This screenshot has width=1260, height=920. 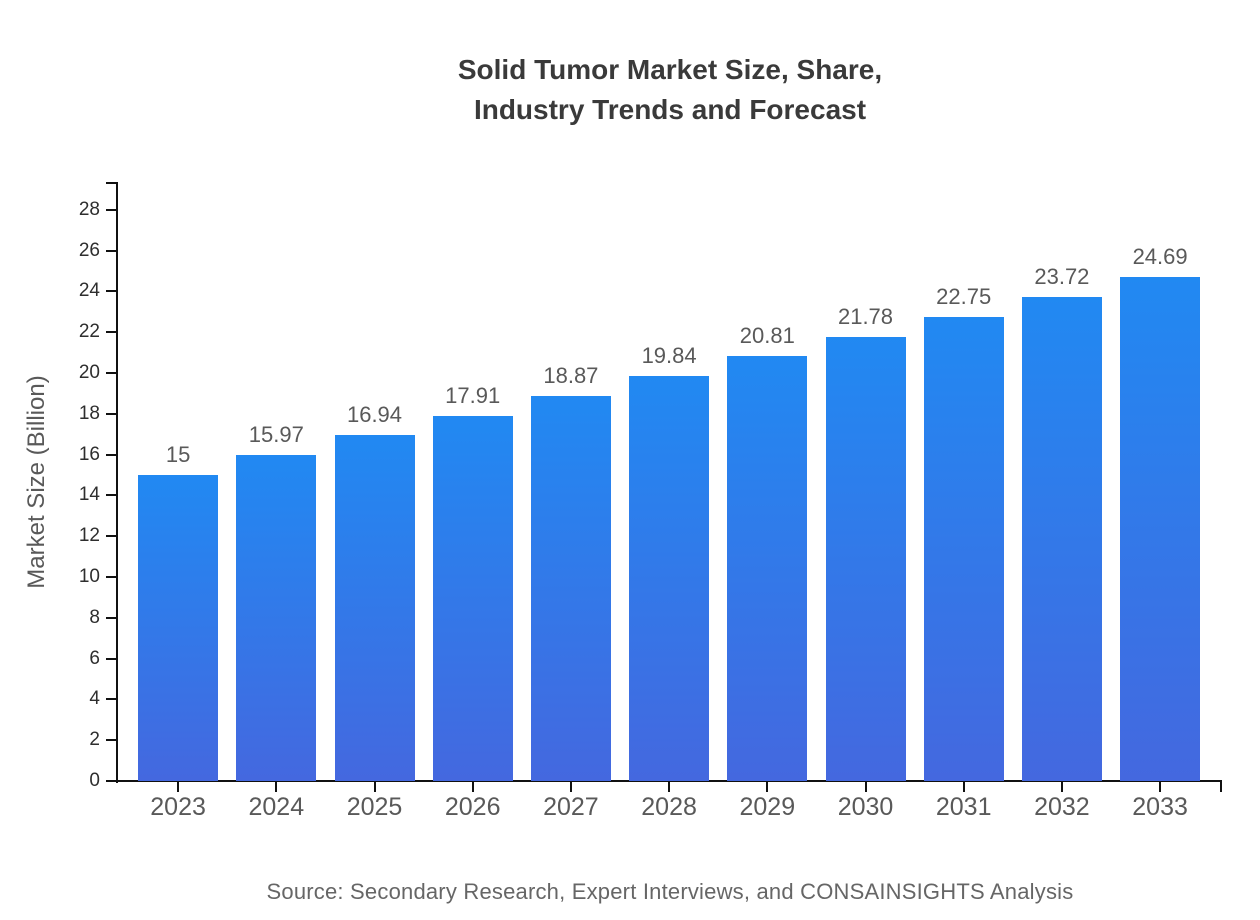 What do you see at coordinates (36, 482) in the screenshot?
I see `y-axis-title: Market Size (Billion)` at bounding box center [36, 482].